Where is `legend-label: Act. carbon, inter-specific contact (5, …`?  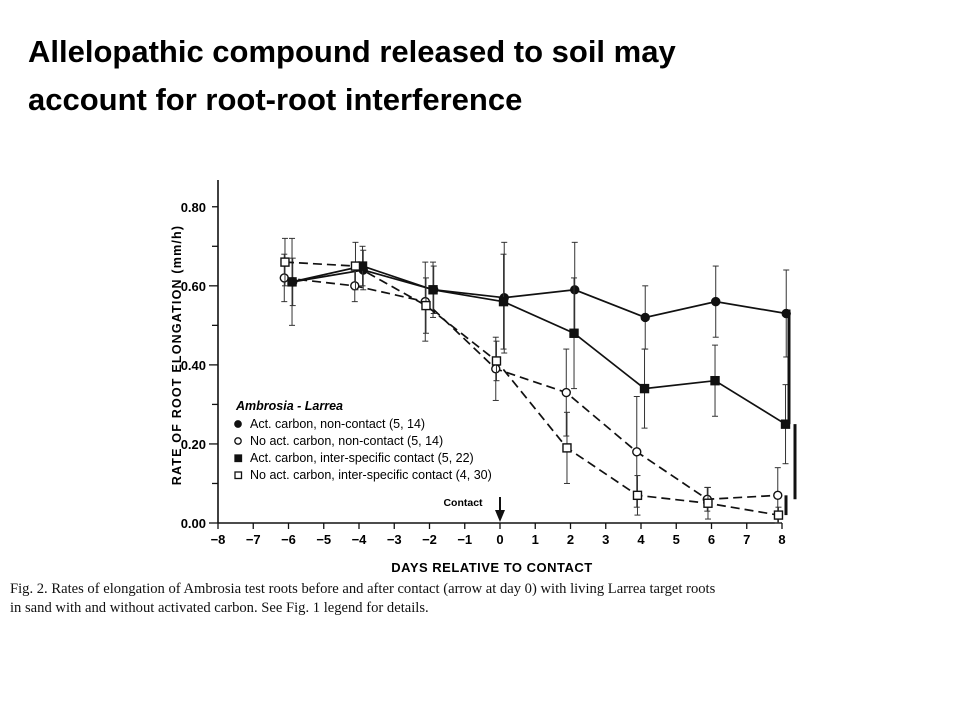 legend-label: Act. carbon, inter-specific contact (5, … is located at coordinates (362, 458).